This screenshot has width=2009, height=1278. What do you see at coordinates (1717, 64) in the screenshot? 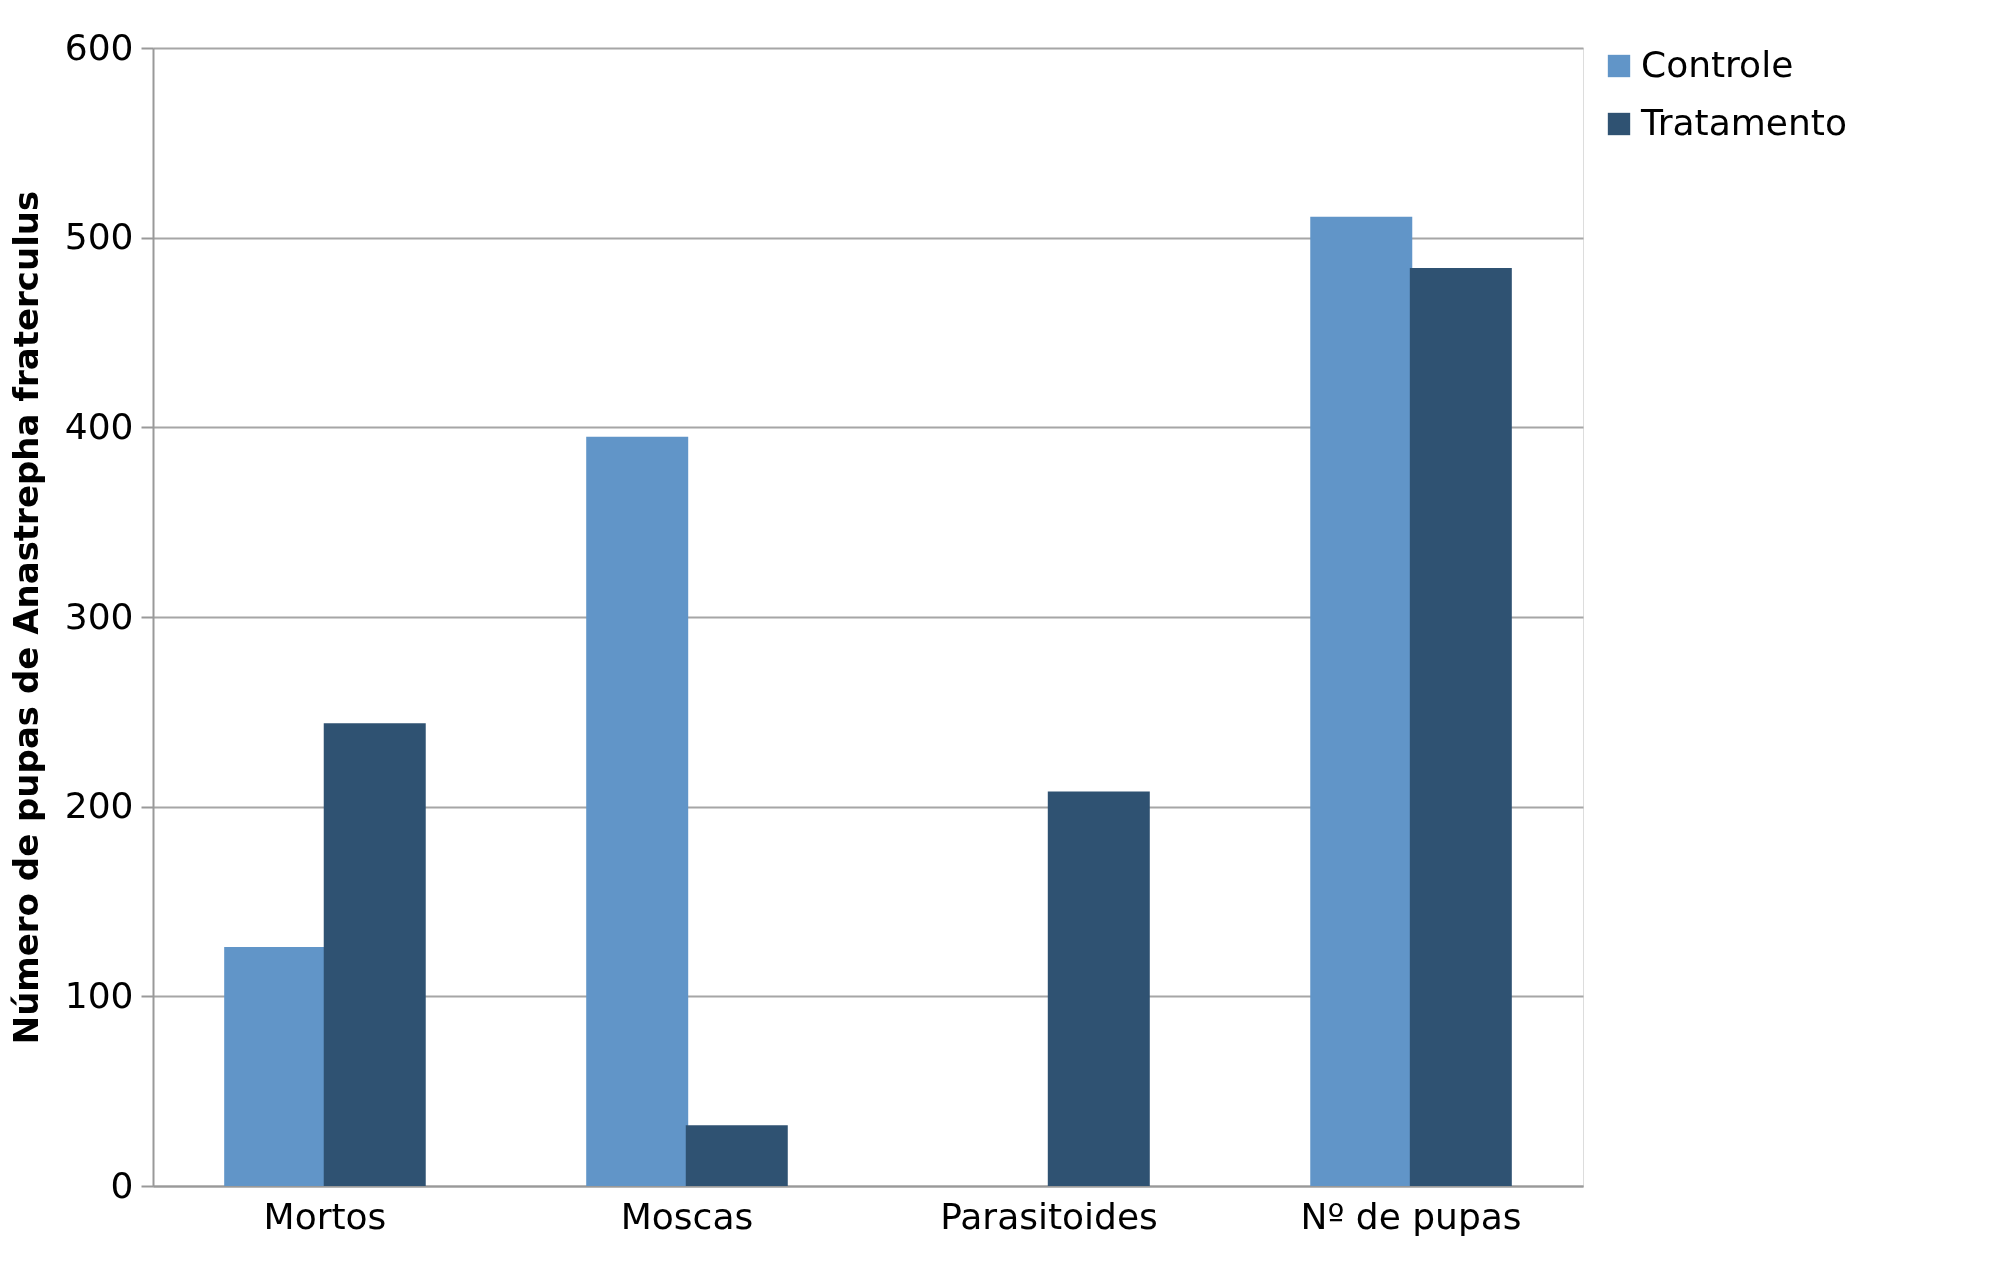
I see `legend-label: Controle` at bounding box center [1717, 64].